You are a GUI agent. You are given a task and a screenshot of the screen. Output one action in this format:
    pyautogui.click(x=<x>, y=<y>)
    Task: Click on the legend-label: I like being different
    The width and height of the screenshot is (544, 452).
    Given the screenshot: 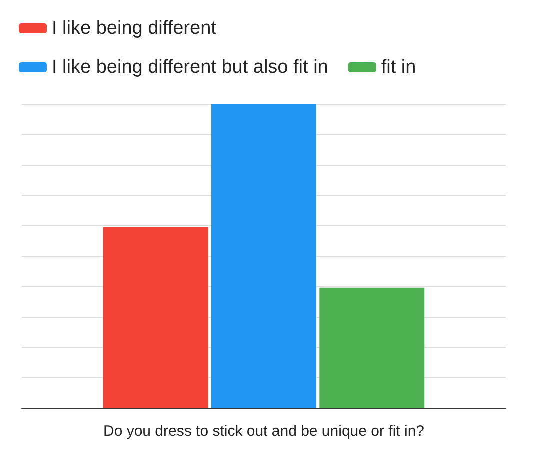 What is the action you would take?
    pyautogui.click(x=135, y=28)
    